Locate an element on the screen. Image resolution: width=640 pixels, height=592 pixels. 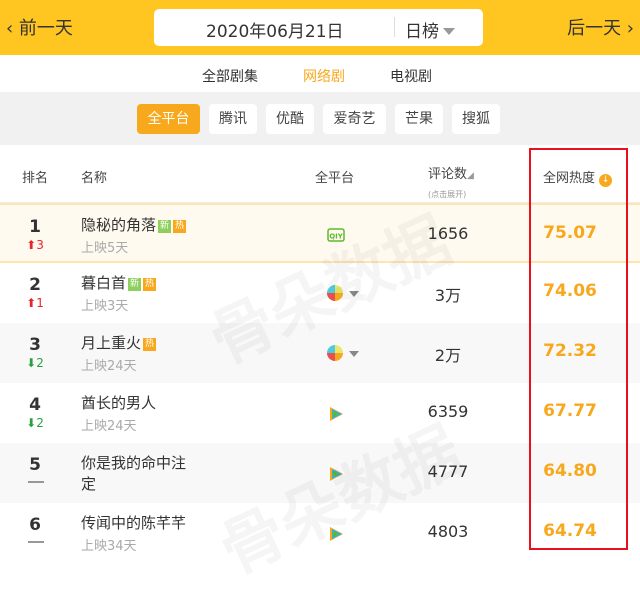
comment-count: 6359 is located at coordinates (448, 411).